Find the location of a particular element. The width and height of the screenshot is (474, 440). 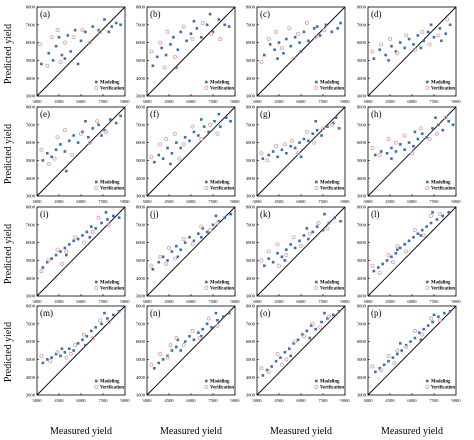

y-tick-label: 8000 is located at coordinates (141, 306).